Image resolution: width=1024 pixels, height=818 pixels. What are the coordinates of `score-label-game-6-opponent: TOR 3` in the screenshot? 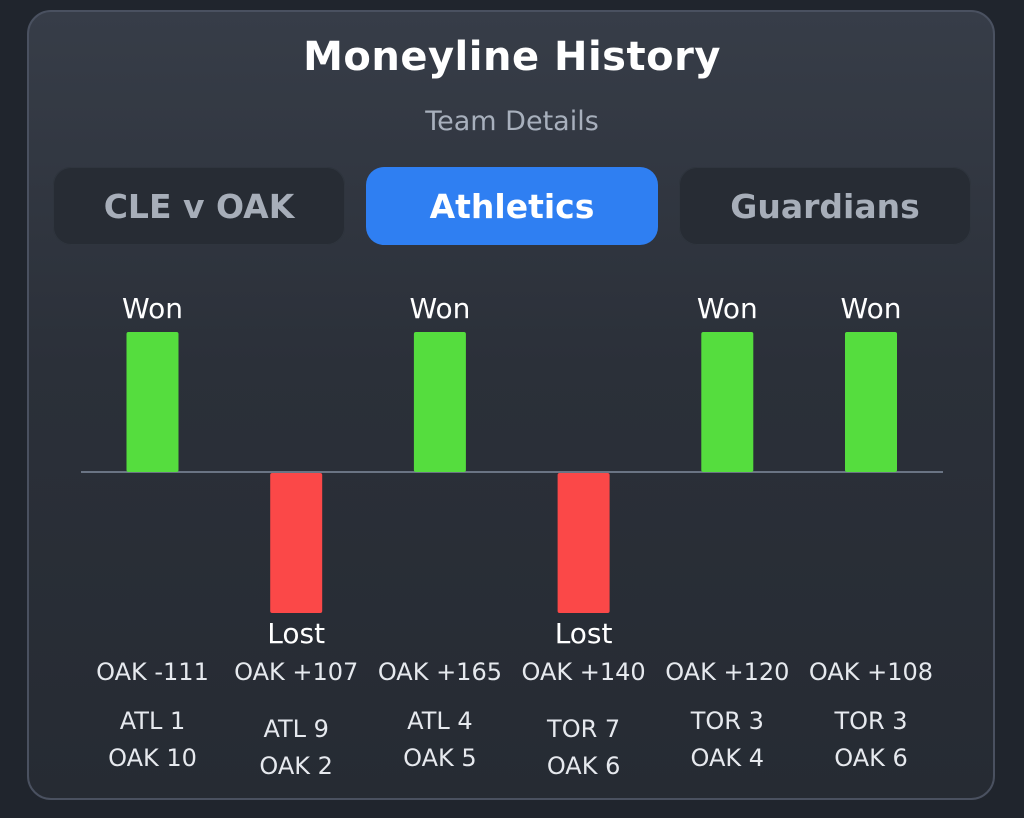 It's located at (870, 721).